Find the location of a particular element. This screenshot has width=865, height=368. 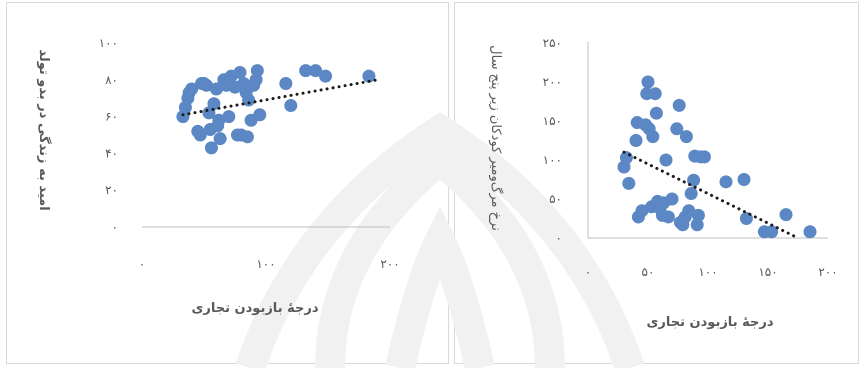

y-tick-label: ۶۰ is located at coordinates (111, 117).